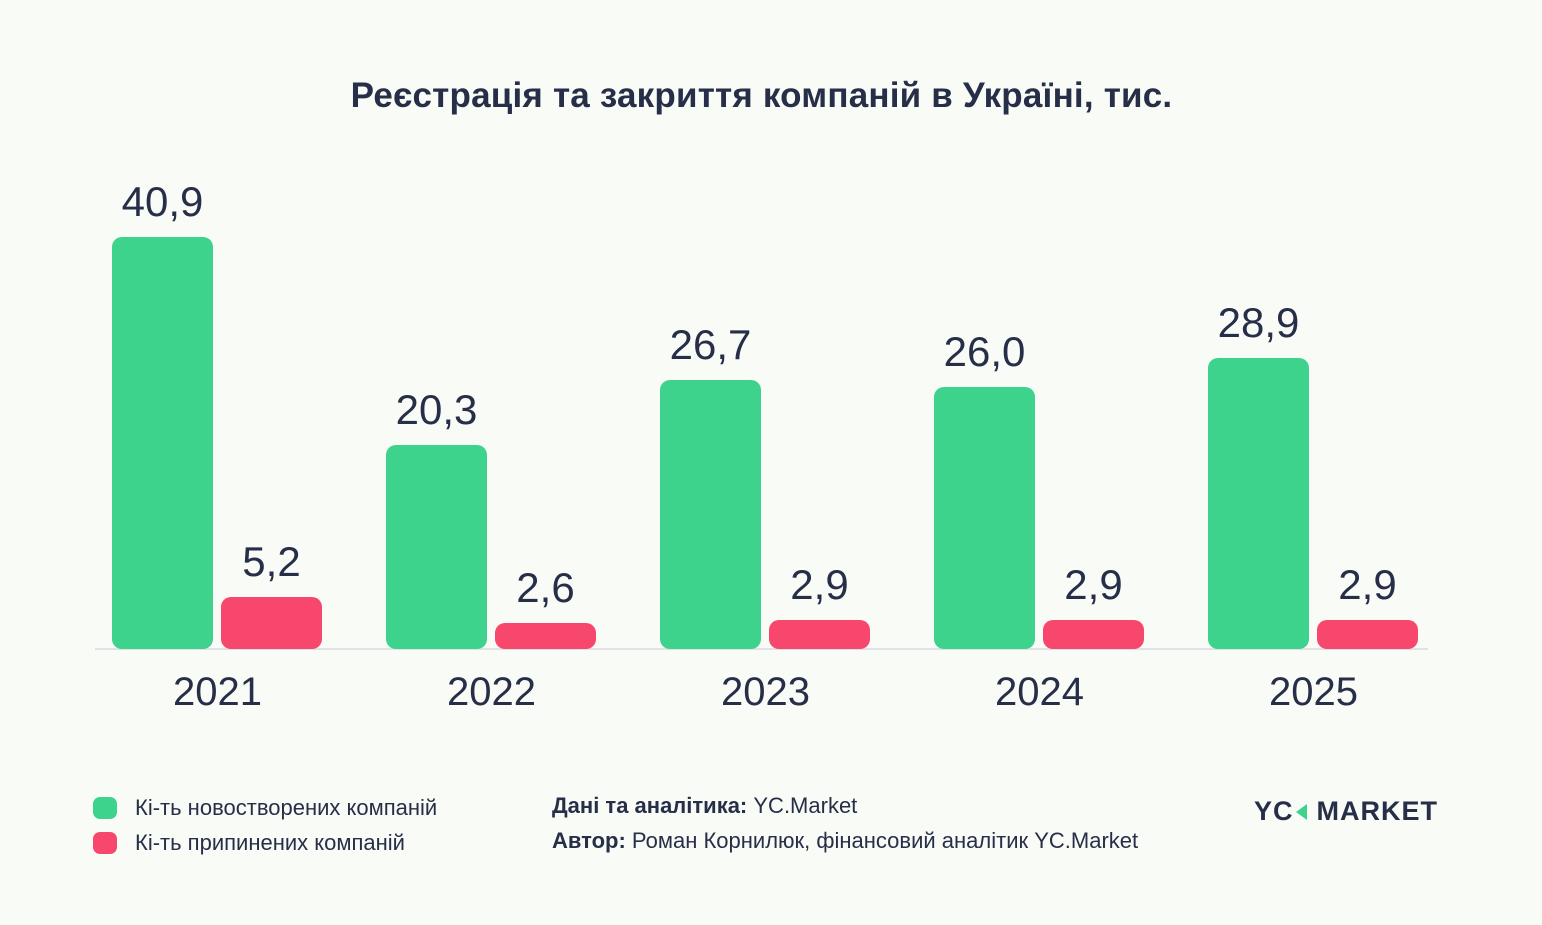  I want to click on bar-closed-2024, so click(1093, 634).